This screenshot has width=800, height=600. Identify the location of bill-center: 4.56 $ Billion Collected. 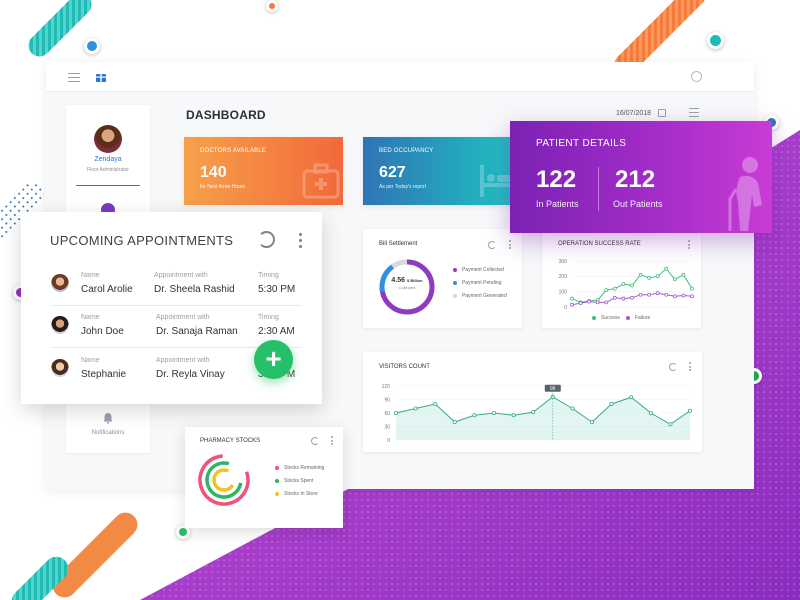
(407, 283).